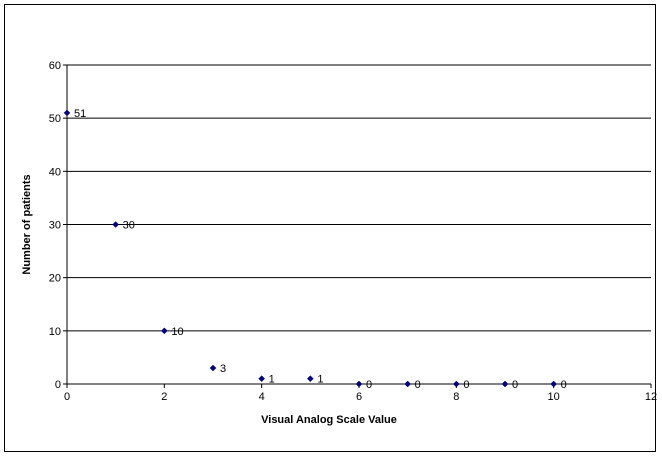 The image size is (662, 459). Describe the element at coordinates (359, 397) in the screenshot. I see `x-tick-label: 6` at that location.